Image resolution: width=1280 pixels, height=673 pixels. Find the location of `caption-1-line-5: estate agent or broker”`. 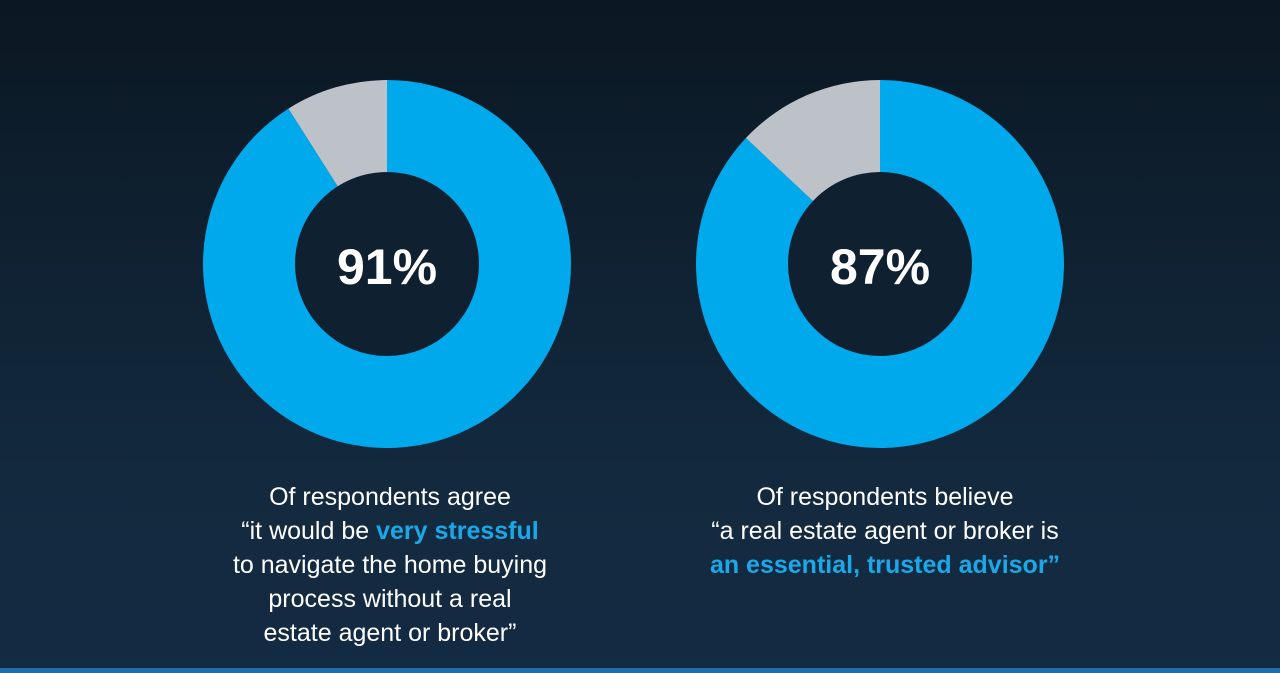

caption-1-line-5: estate agent or broker” is located at coordinates (390, 633).